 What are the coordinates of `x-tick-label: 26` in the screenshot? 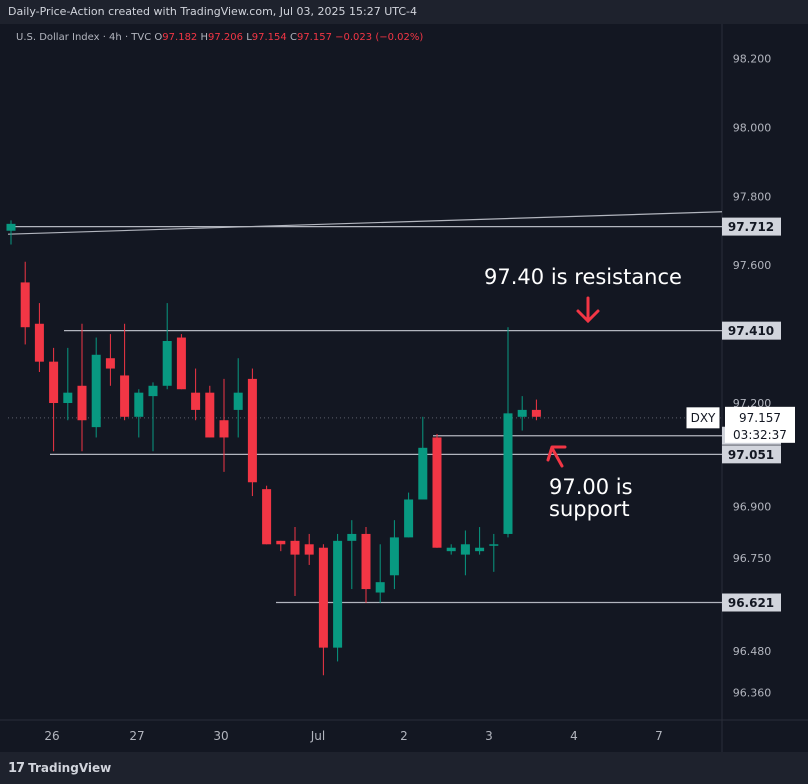 It's located at (51, 736).